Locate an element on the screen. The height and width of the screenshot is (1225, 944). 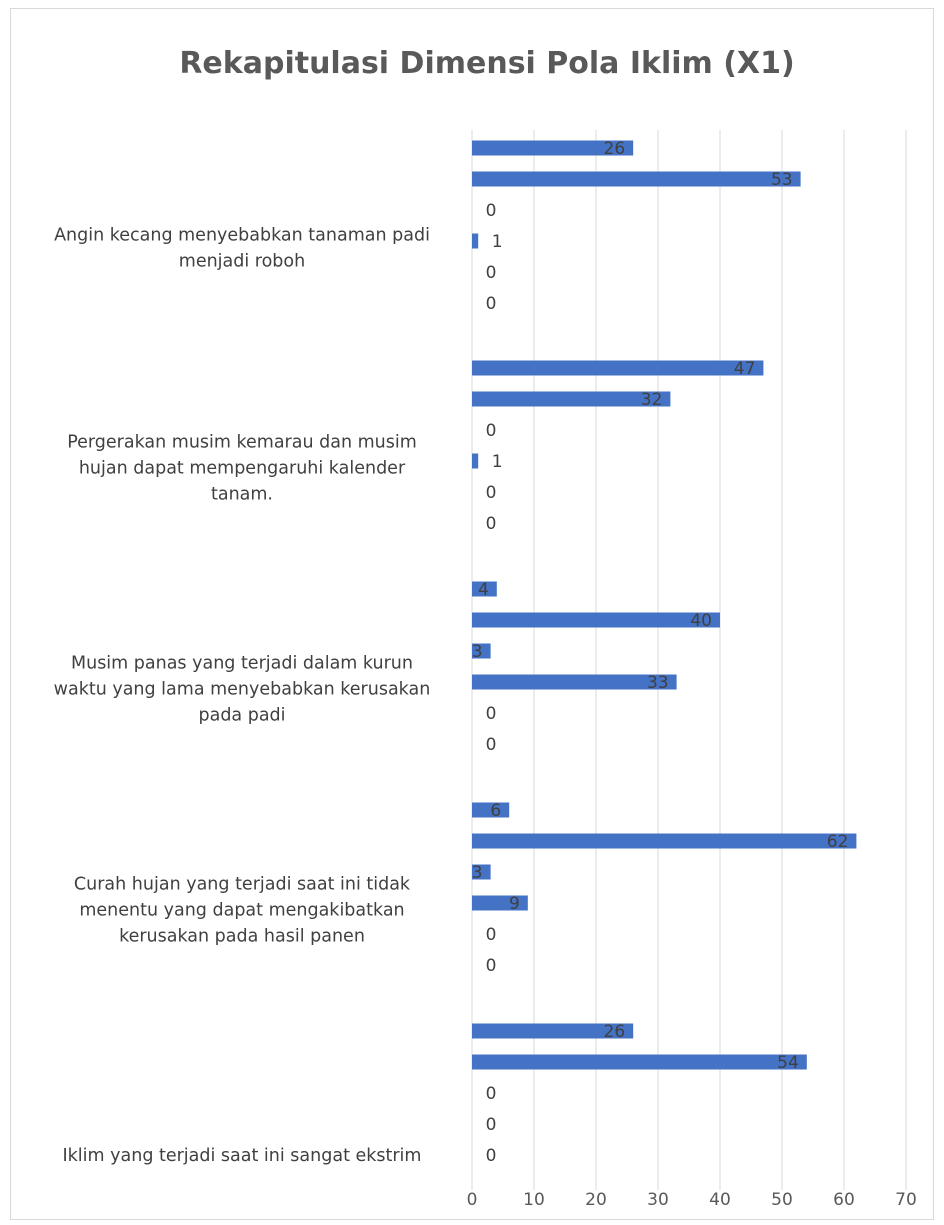
category-label: hujan dapat mempengaruhi kalender is located at coordinates (242, 469).